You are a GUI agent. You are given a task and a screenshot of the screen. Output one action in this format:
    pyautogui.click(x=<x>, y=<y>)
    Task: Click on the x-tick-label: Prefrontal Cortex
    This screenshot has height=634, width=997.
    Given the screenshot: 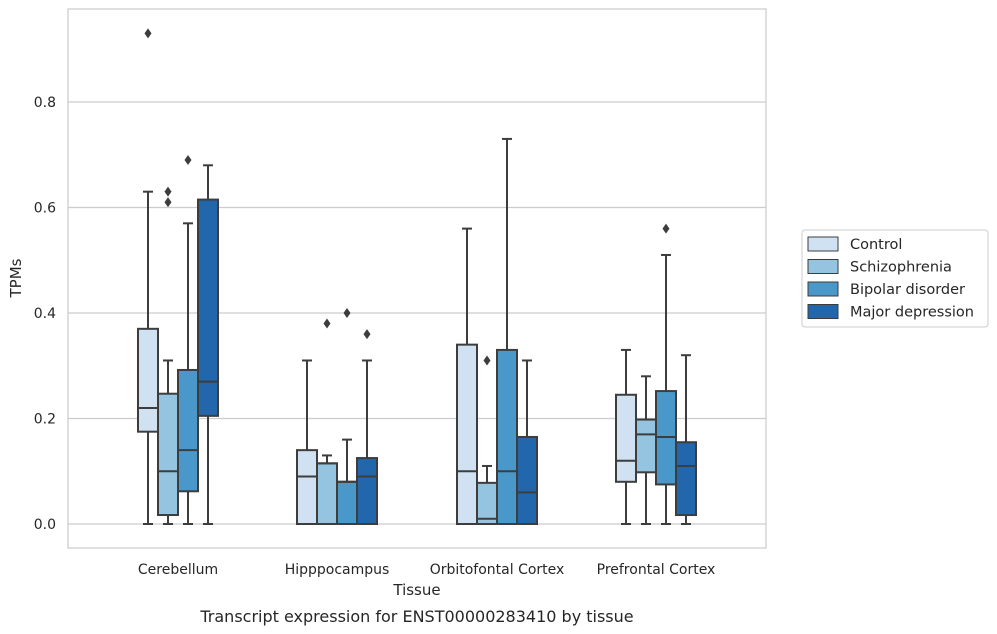 What is the action you would take?
    pyautogui.click(x=656, y=570)
    